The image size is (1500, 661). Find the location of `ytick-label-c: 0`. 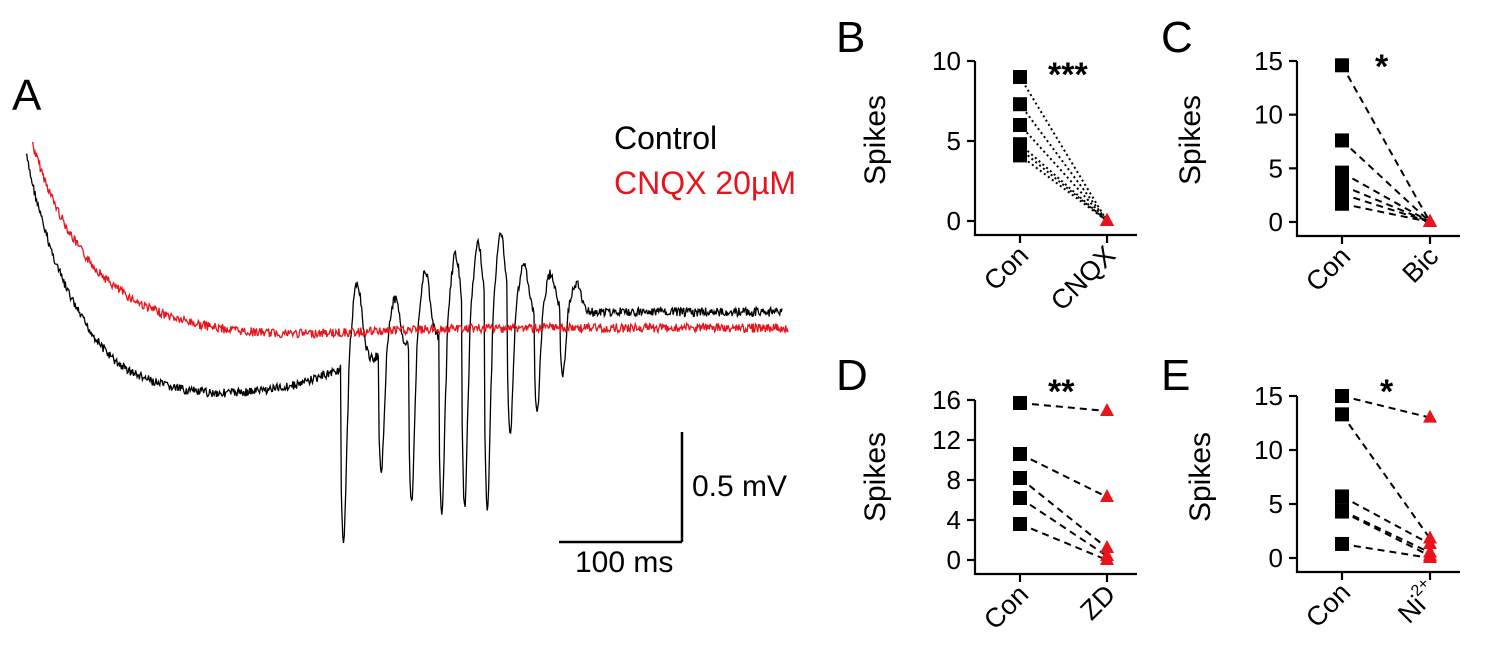

ytick-label-c: 0 is located at coordinates (1276, 222).